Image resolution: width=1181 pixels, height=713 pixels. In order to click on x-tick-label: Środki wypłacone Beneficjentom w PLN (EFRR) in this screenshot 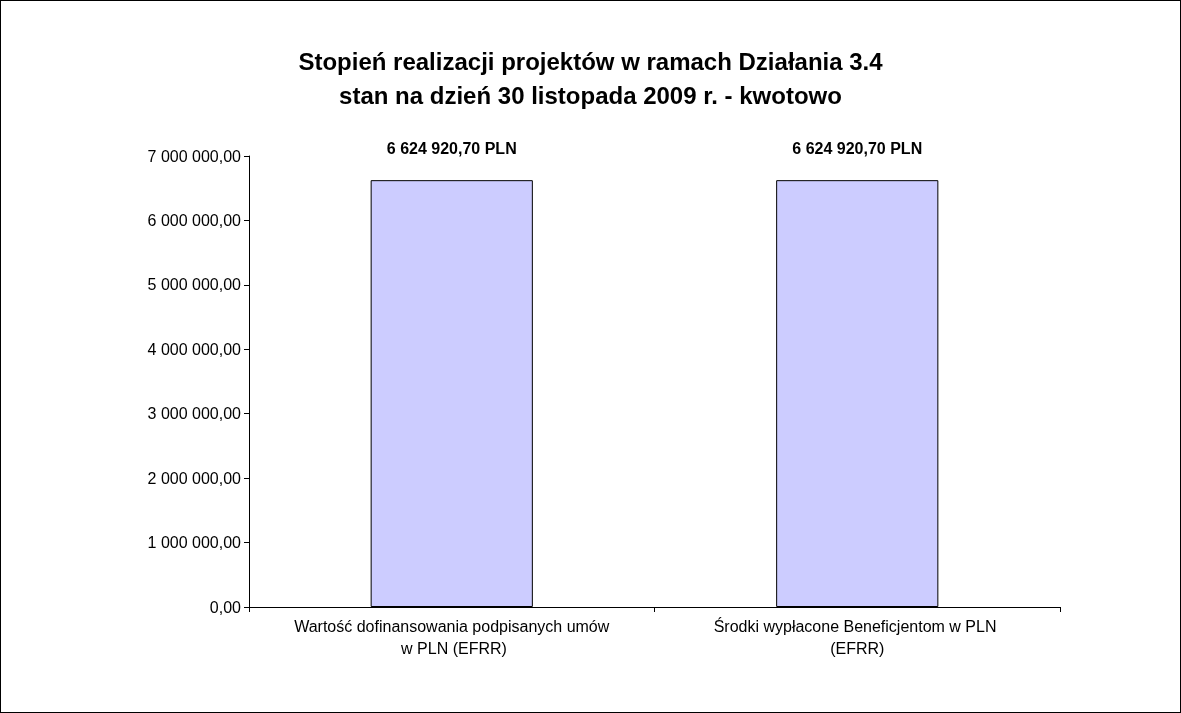, I will do `click(857, 636)`.